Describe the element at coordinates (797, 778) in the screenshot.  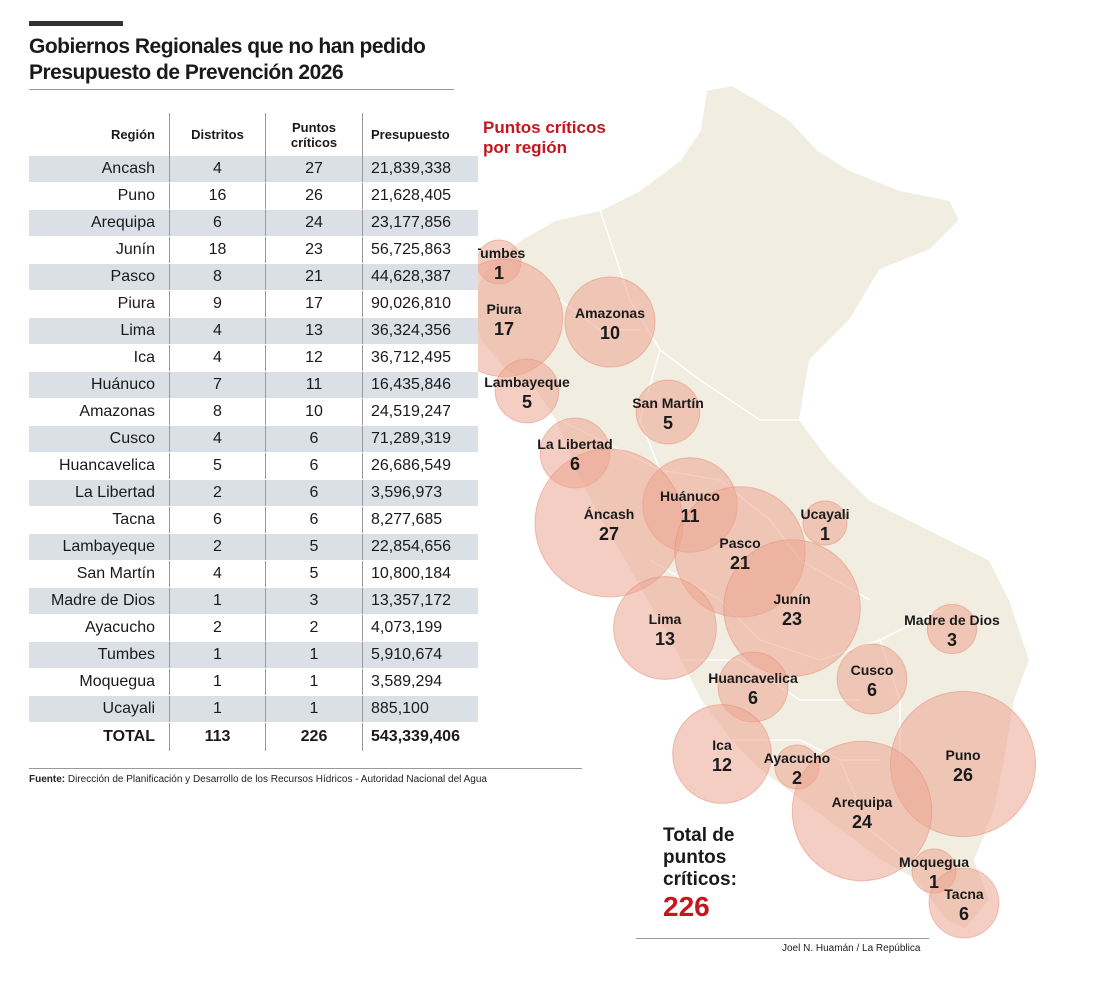
I see `bubble-value-ayacucho: 2` at that location.